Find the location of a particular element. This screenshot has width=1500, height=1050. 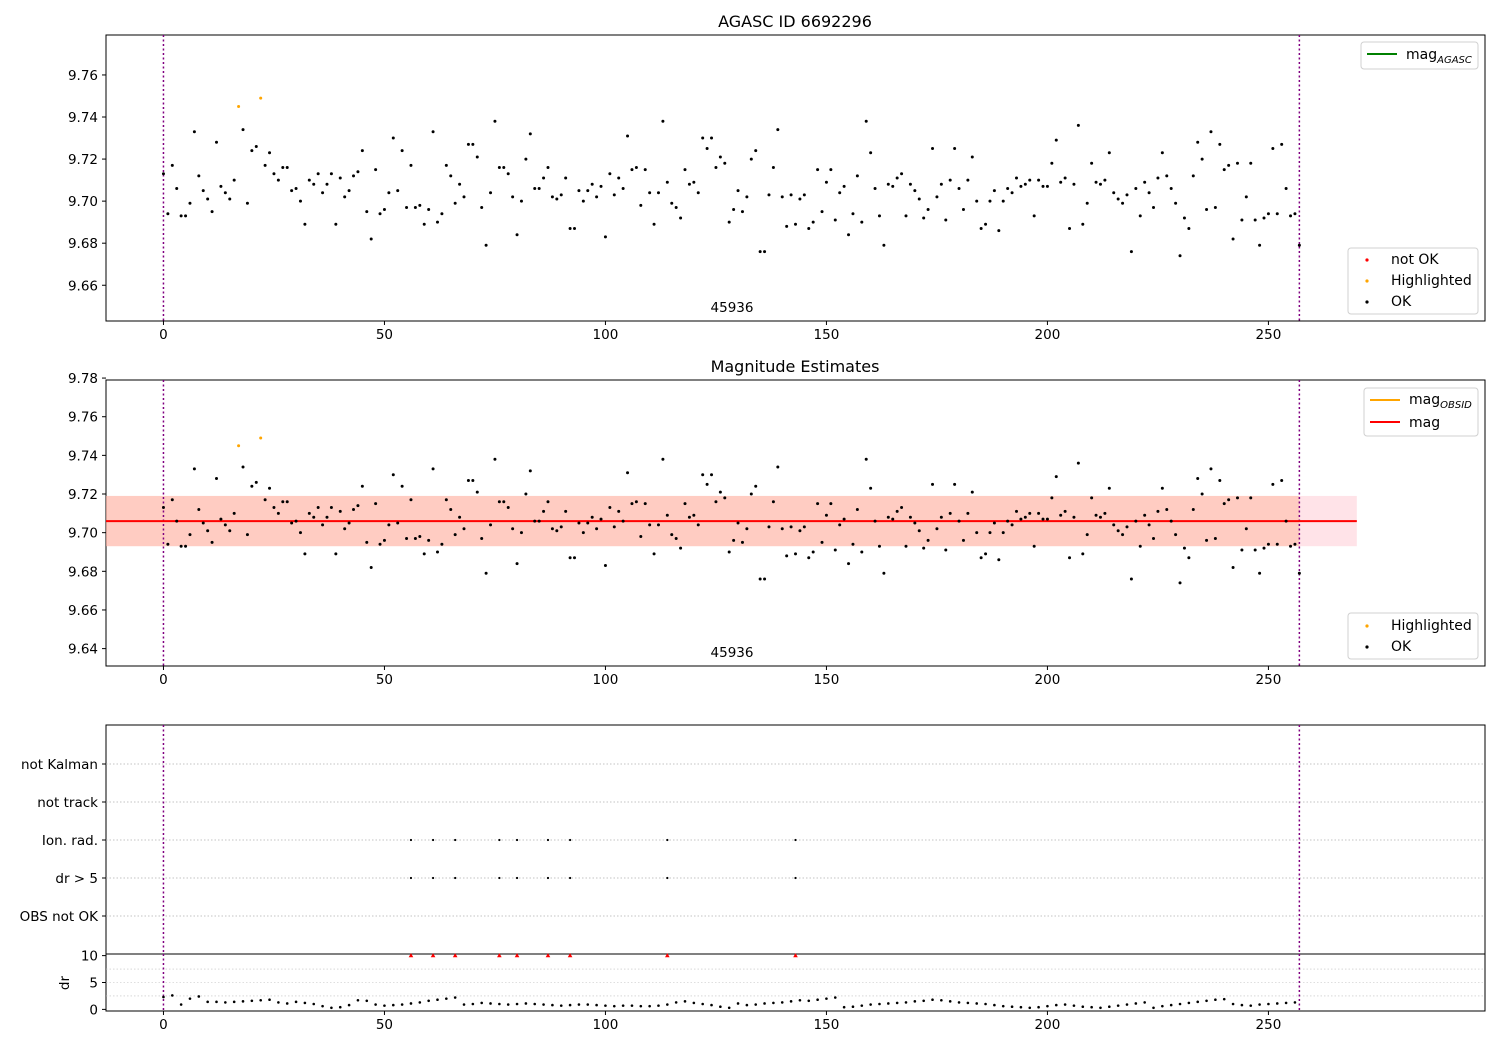

legend-notok-marker is located at coordinates (1367, 260).